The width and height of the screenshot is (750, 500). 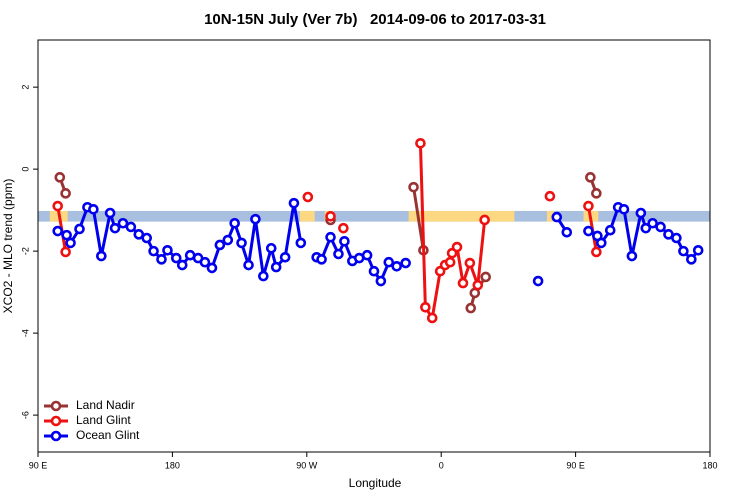 I want to click on x-tick-label: 90 W, so click(x=307, y=465).